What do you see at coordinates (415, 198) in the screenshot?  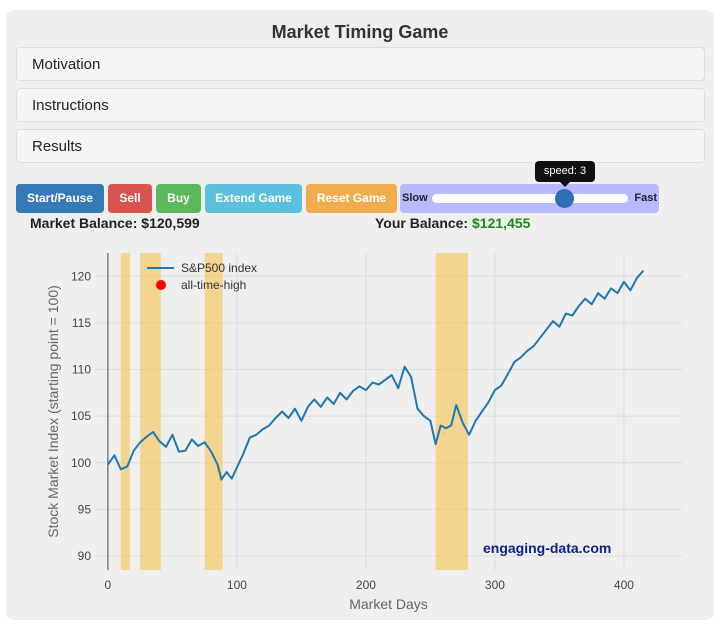 I see `slider-slow-label: Slow` at bounding box center [415, 198].